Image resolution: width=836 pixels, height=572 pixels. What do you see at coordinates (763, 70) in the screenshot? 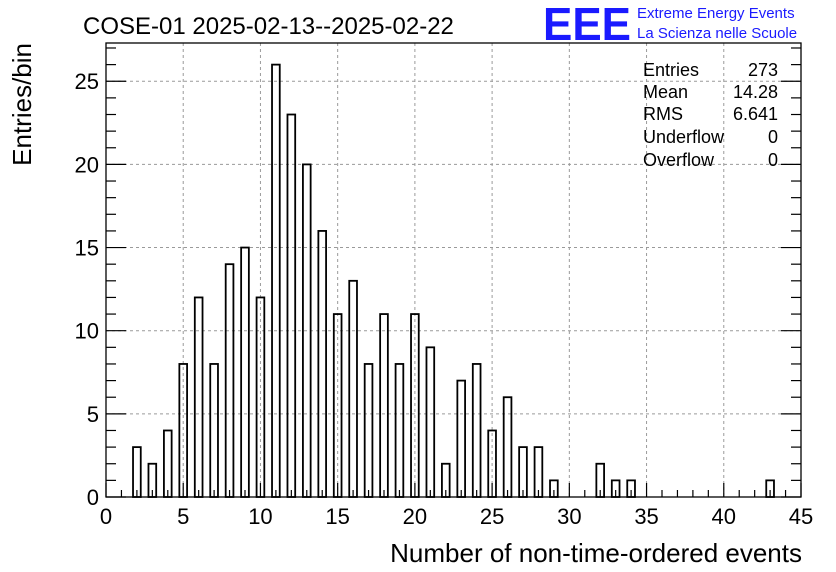
I see `stats-entries-value: 273` at bounding box center [763, 70].